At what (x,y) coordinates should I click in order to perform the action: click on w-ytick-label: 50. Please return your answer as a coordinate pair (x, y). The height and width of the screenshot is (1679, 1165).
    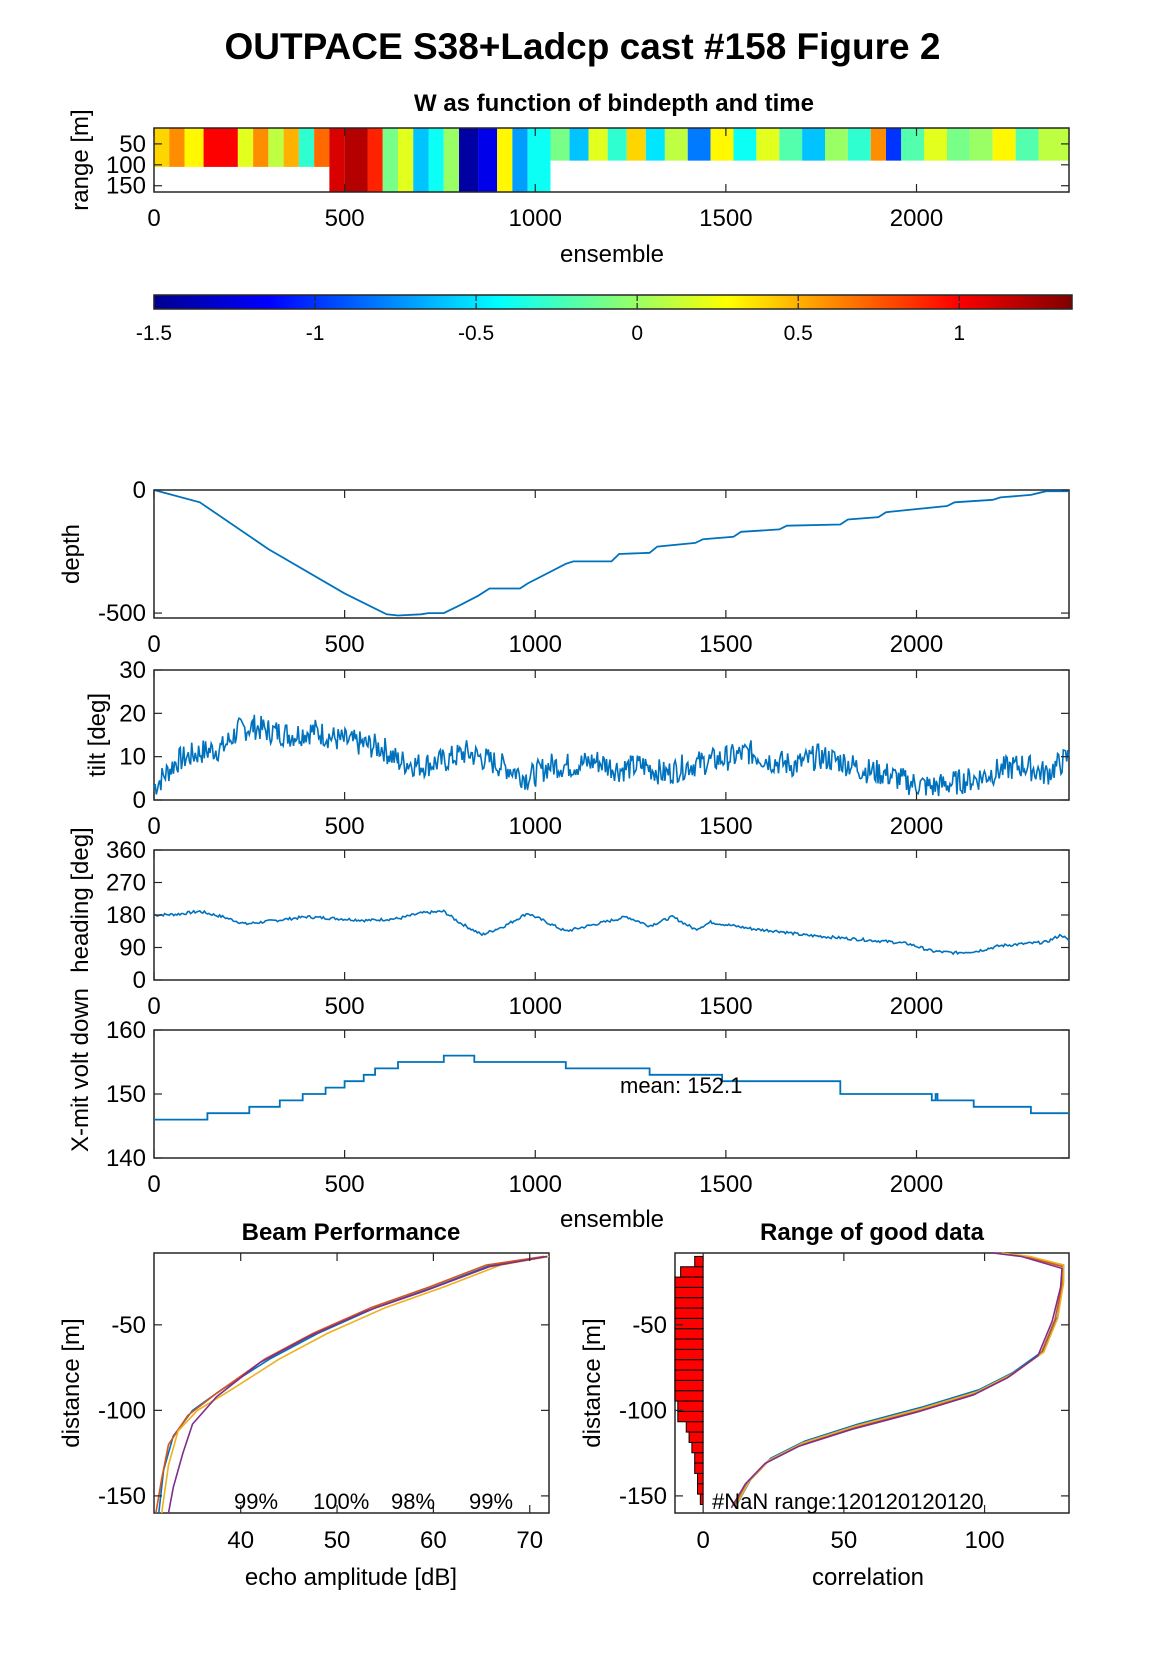
    Looking at the image, I should click on (132, 144).